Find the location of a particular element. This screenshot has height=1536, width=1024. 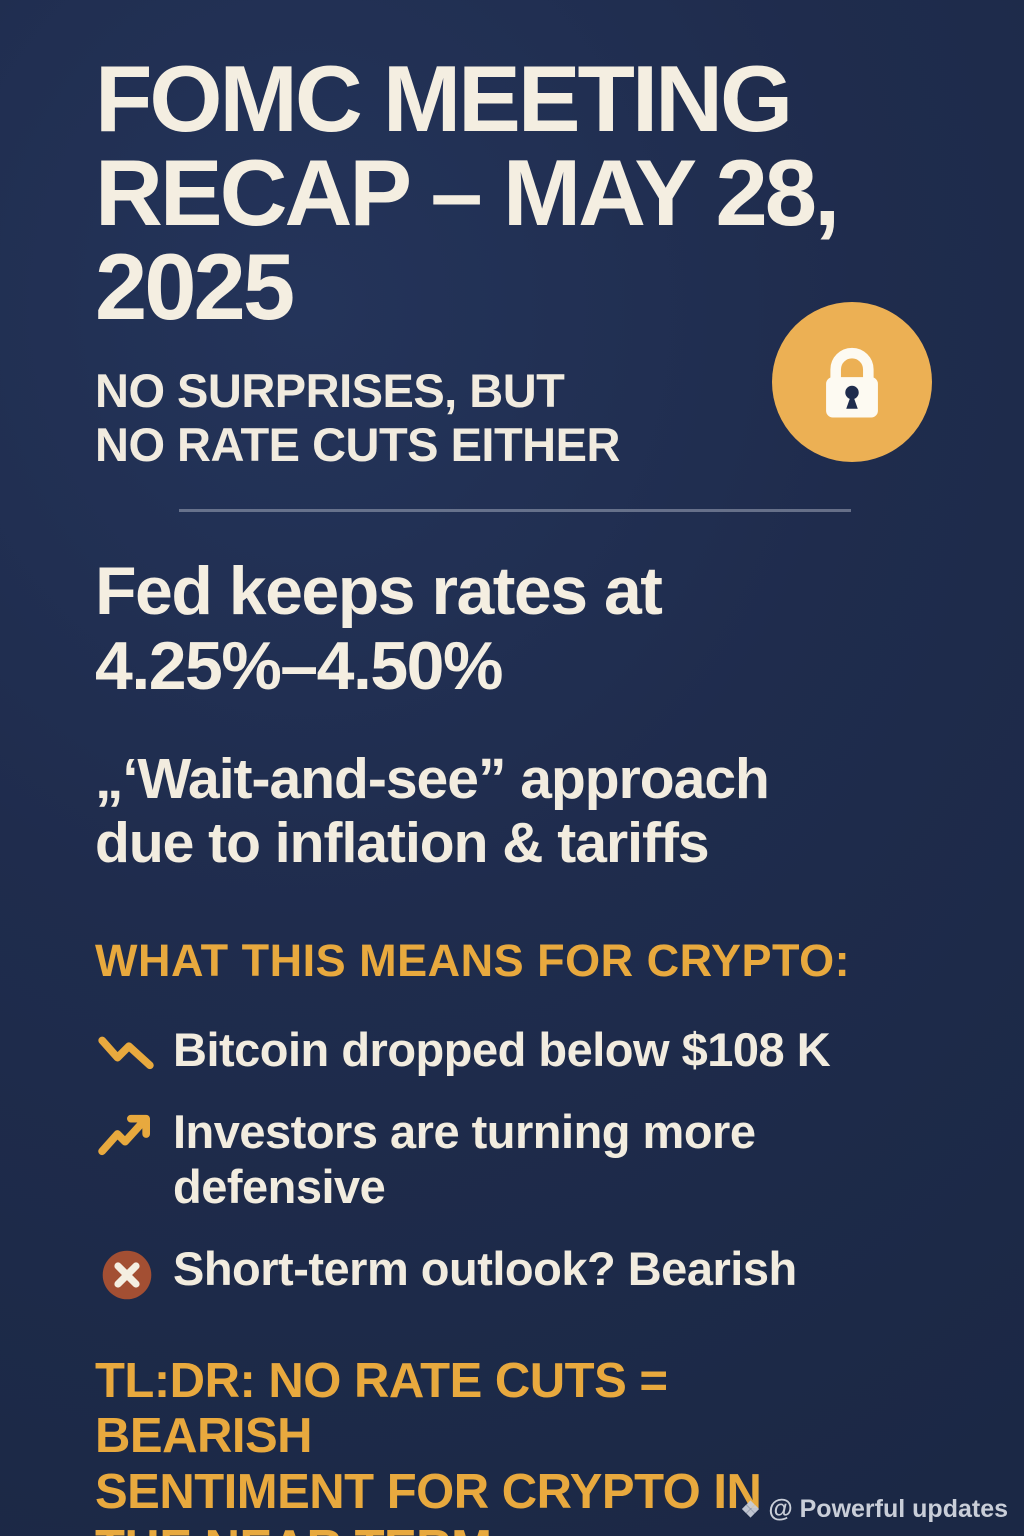

rates-statement: Fed keeps rates at 4.25%–4.50% is located at coordinates (514, 629).